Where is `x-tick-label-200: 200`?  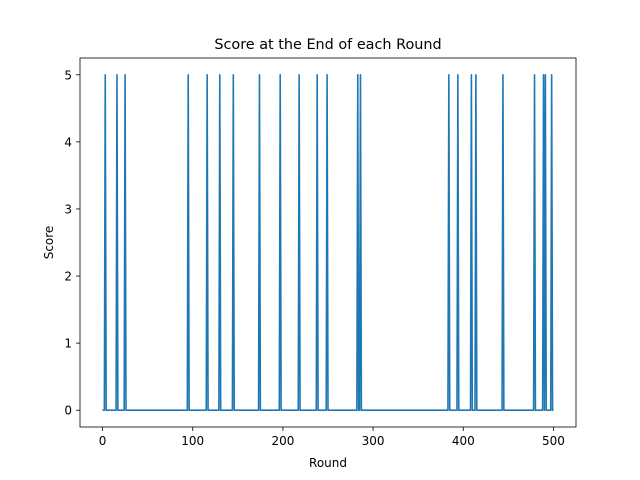
x-tick-label-200: 200 is located at coordinates (282, 441).